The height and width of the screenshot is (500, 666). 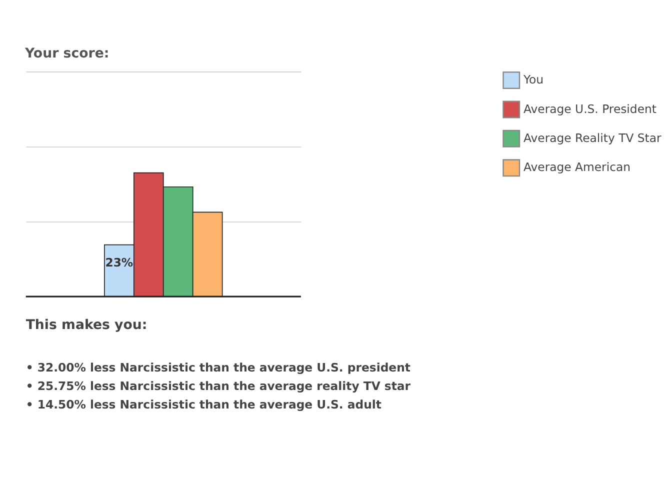 I want to click on legend-label: Average American, so click(x=577, y=167).